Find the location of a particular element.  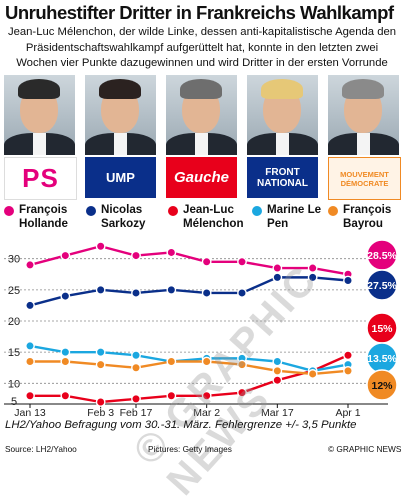

legend-label: Nicolas Sarkozy is located at coordinates (123, 216).